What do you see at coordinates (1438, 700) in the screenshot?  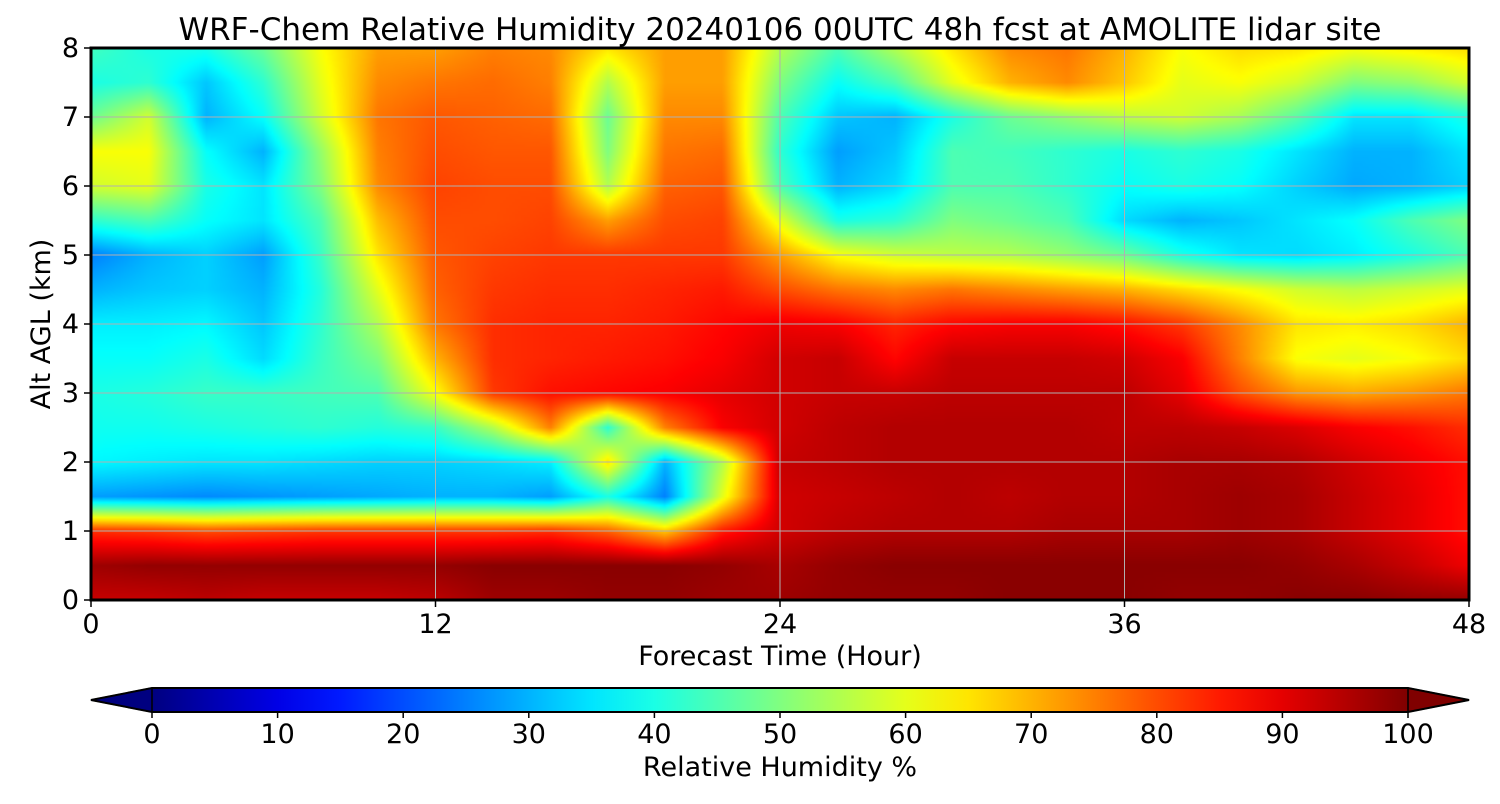 I see `colorbar-extend-high` at bounding box center [1438, 700].